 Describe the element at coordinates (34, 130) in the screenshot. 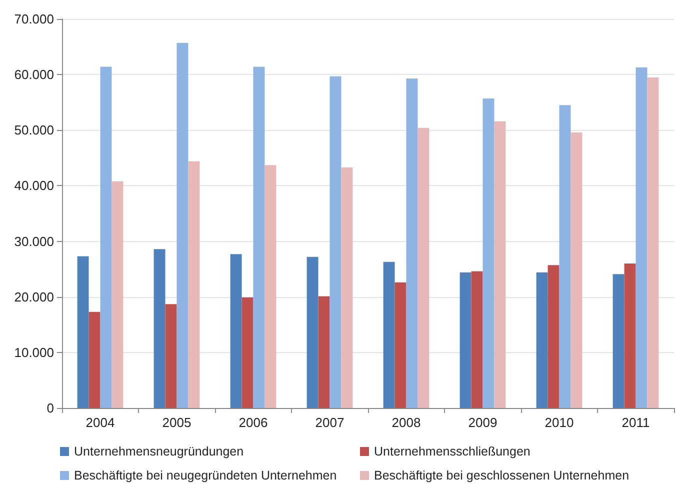

I see `y-tick-label: 50.000` at that location.